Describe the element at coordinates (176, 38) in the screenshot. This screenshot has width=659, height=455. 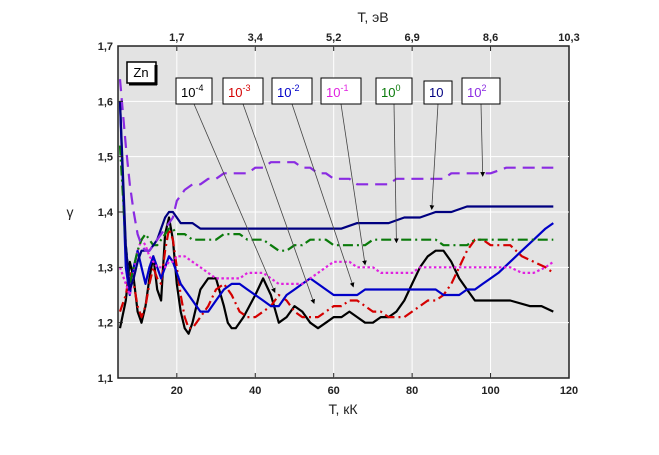
I see `top-tick-label-0: 1,7` at that location.